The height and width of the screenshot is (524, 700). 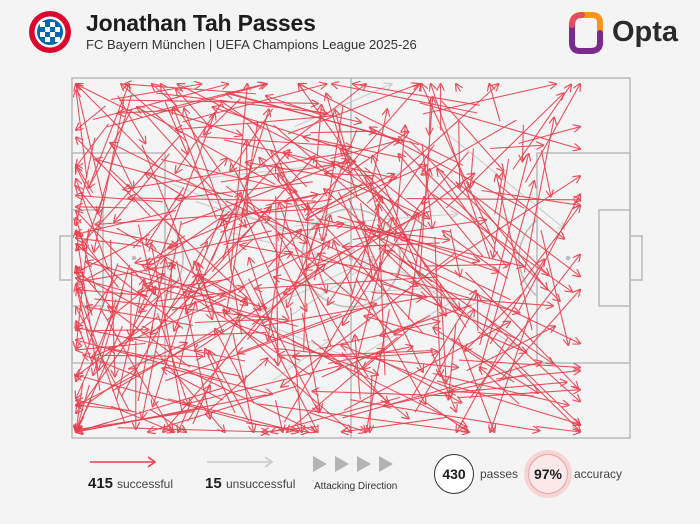 What do you see at coordinates (645, 32) in the screenshot?
I see `opta-wordmark: Opta` at bounding box center [645, 32].